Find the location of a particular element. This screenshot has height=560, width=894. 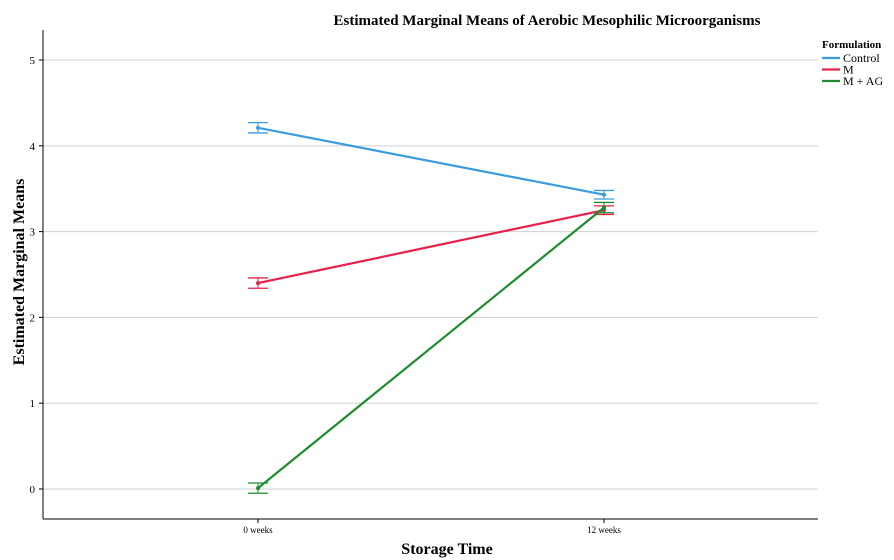

y-tick-label: 2 is located at coordinates (33, 318).